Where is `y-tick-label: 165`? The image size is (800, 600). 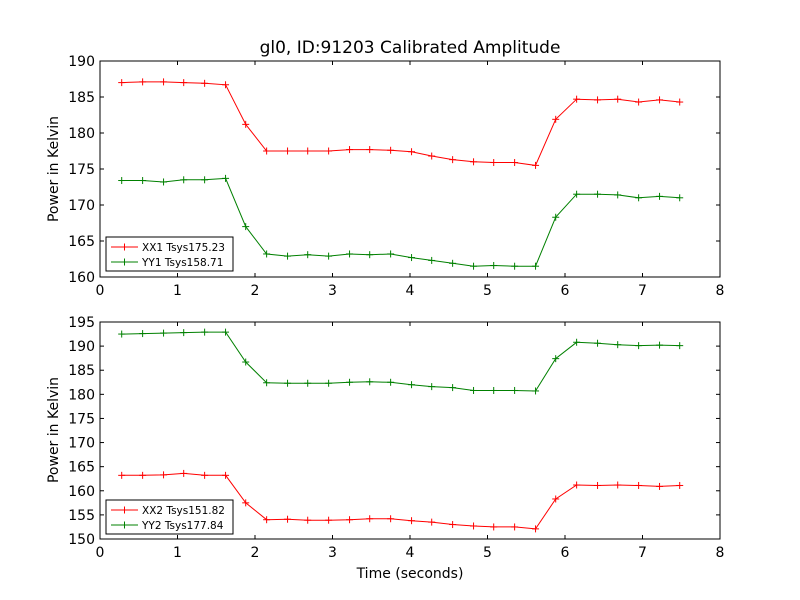
y-tick-label: 165 is located at coordinates (81, 242).